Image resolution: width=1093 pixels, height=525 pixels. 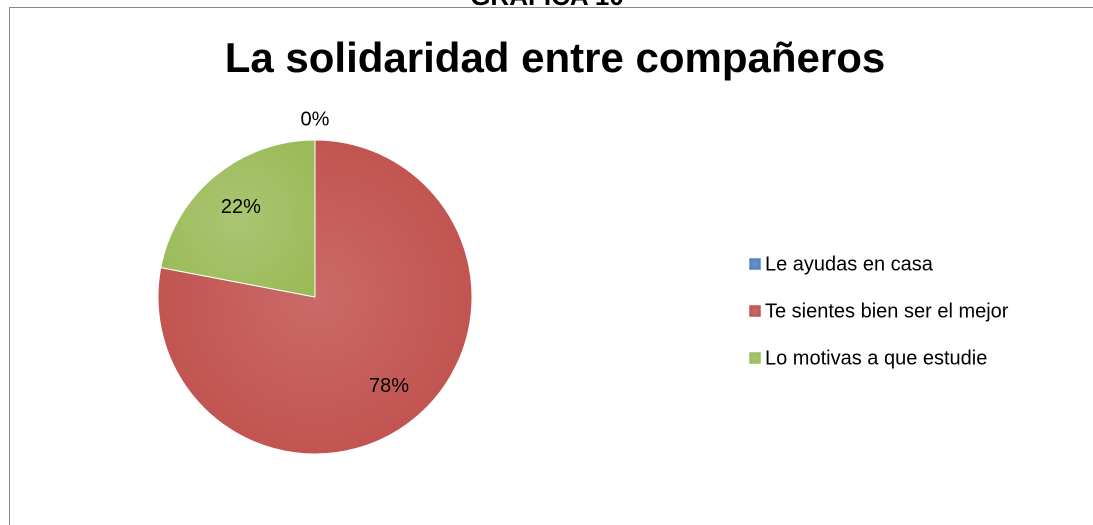 I want to click on data-label: 22%, so click(x=241, y=207).